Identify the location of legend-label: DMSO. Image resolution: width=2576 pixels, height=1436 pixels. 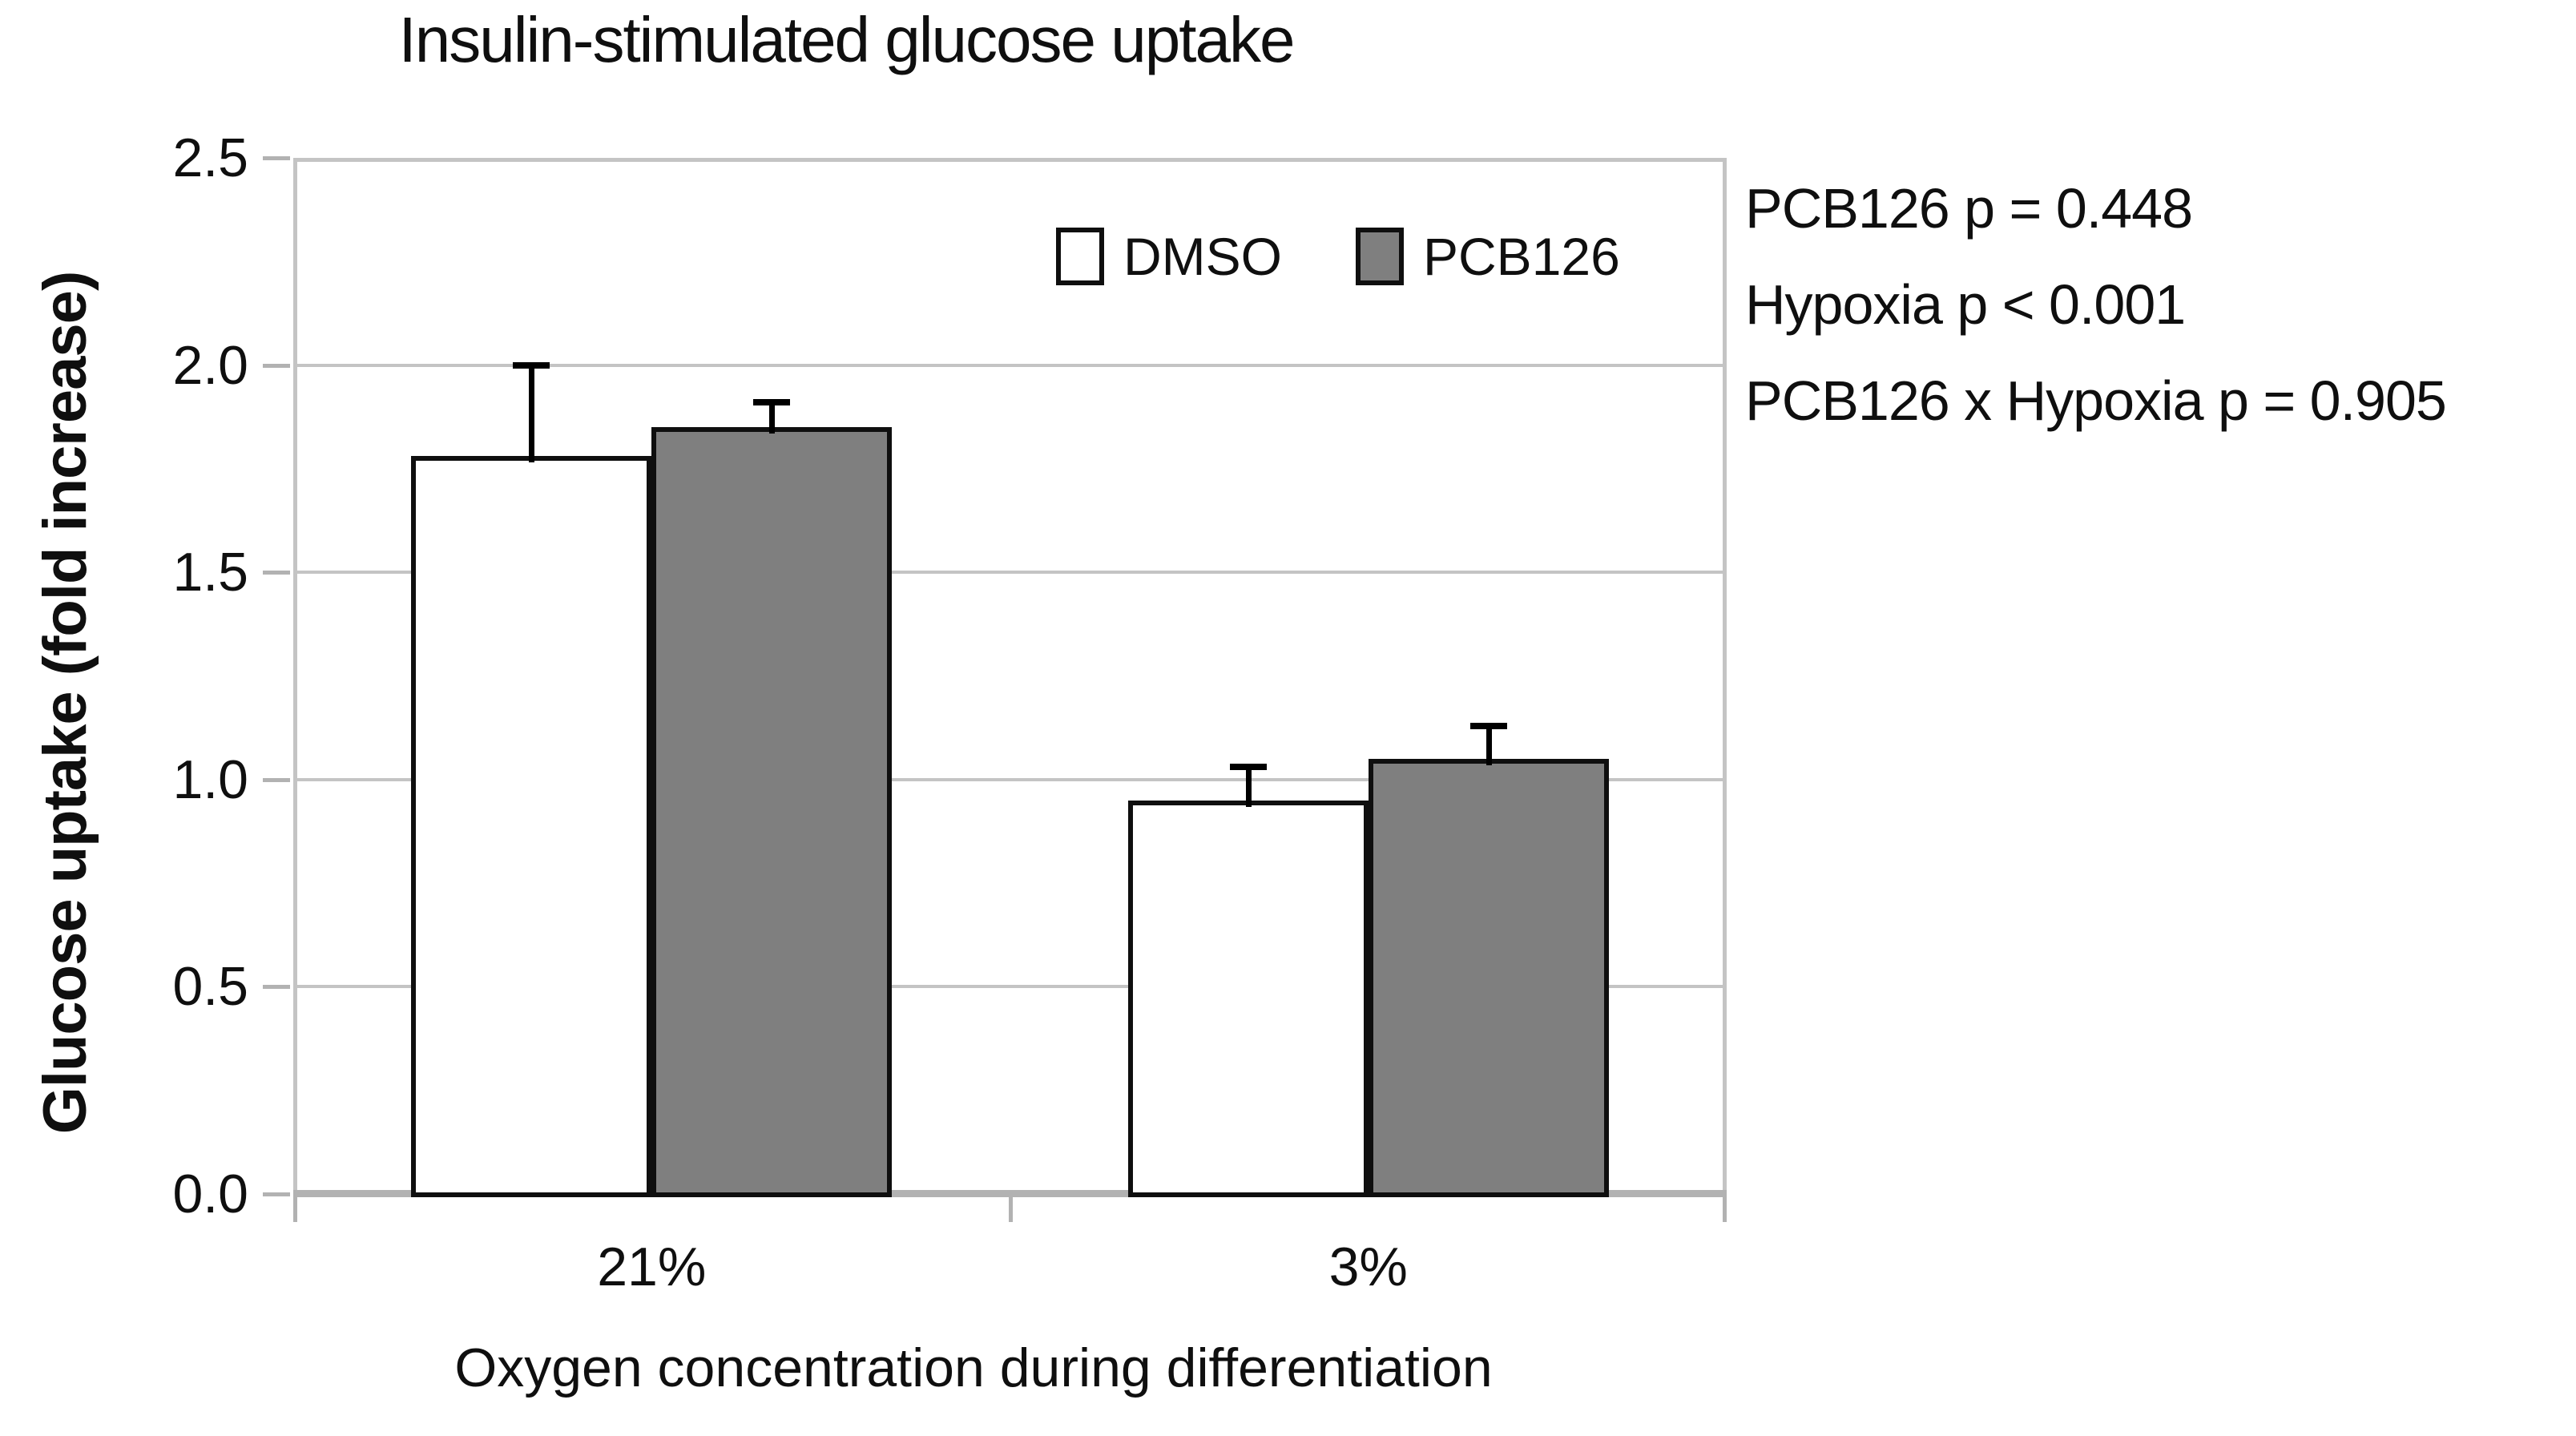
(1202, 256).